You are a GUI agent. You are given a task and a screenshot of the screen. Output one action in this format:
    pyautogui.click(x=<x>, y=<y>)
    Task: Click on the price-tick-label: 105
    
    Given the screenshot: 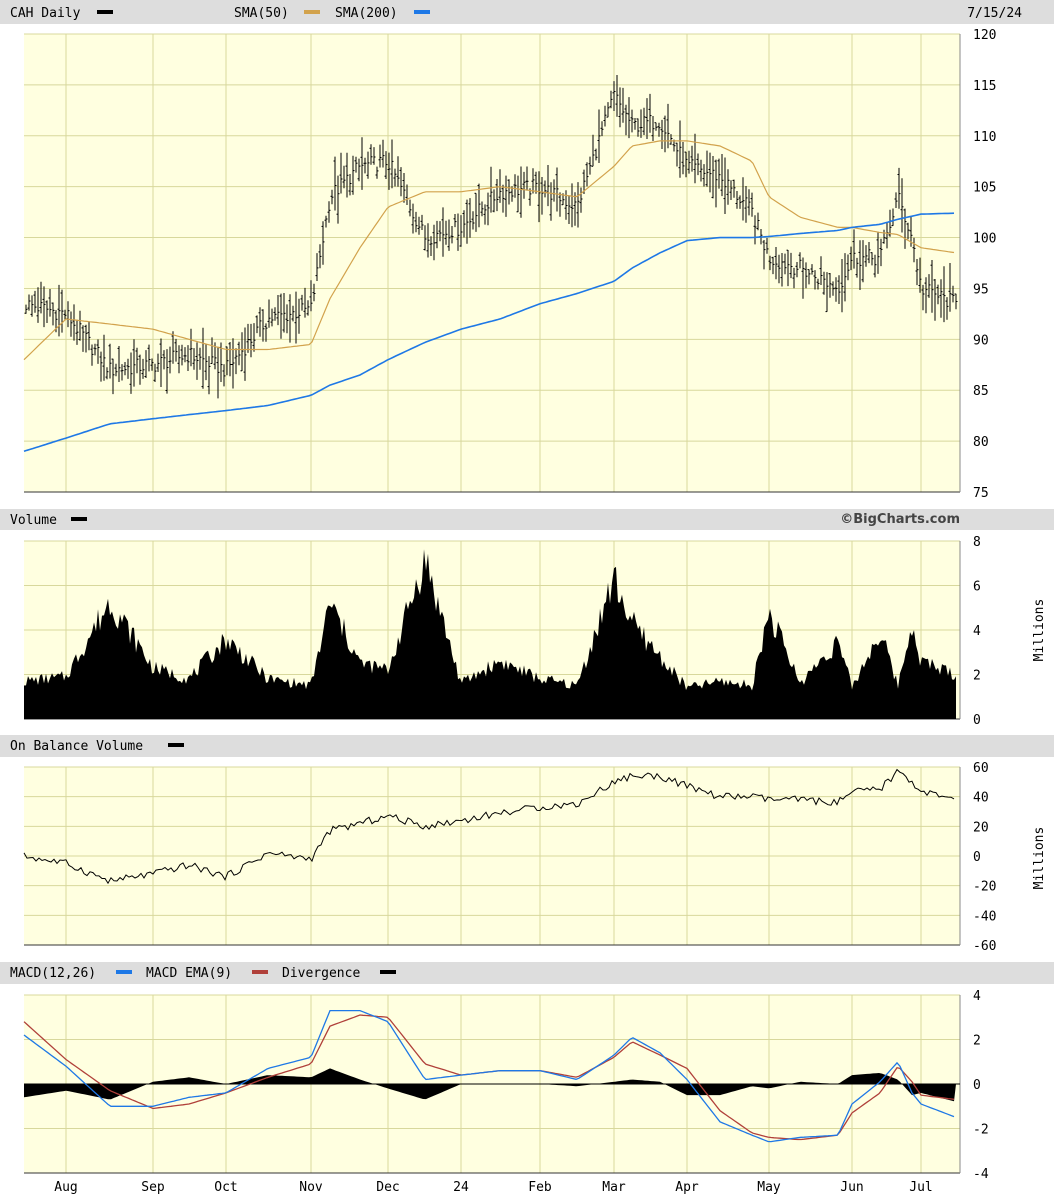 What is the action you would take?
    pyautogui.click(x=984, y=188)
    